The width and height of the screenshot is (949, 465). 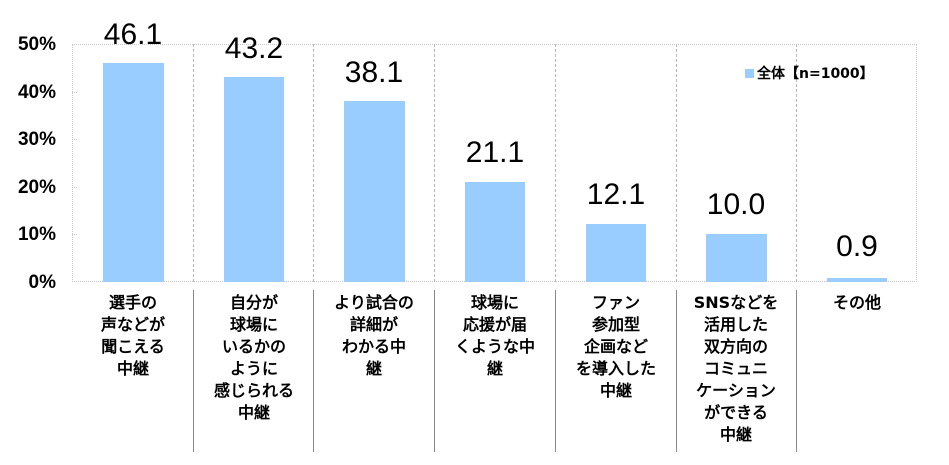 I want to click on legend-swatch-icon, so click(x=749, y=73).